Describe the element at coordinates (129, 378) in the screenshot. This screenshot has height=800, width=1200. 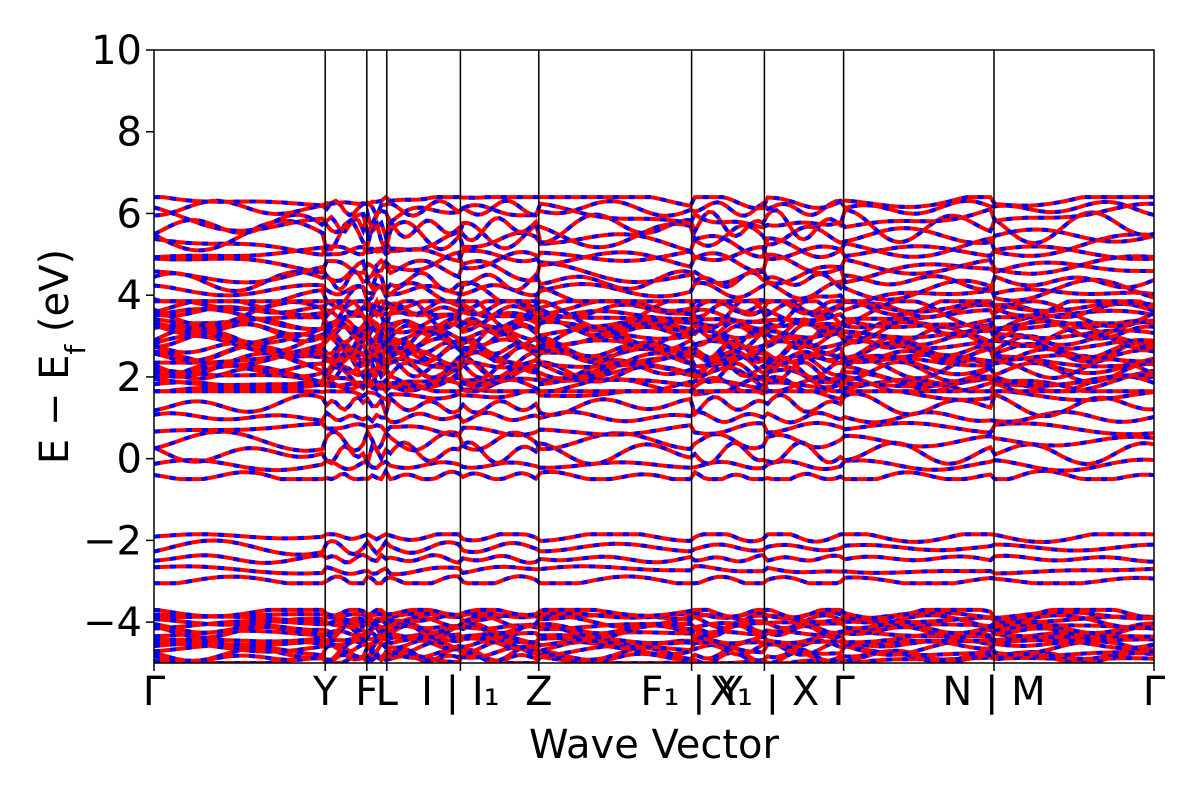
I see `y-tick-label: 2` at that location.